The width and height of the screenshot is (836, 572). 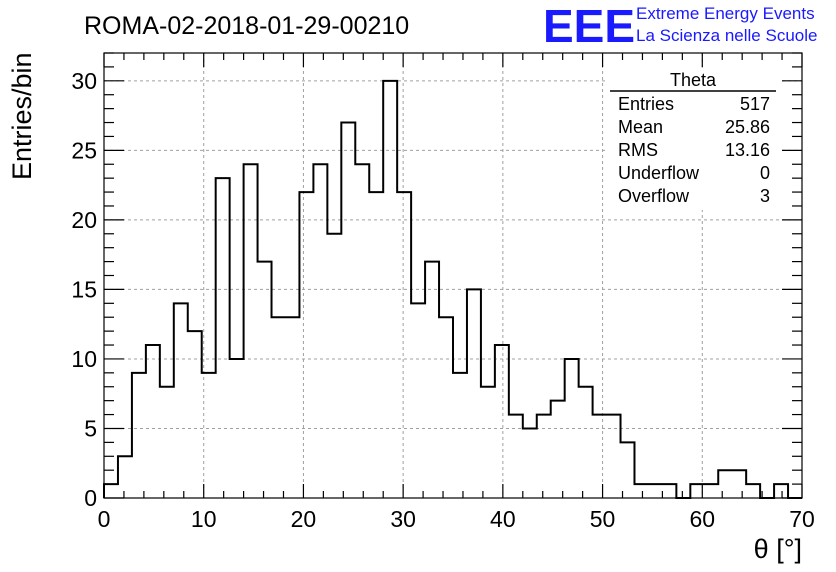 I want to click on eee-logo-line2: La Scienza nelle Scuole, so click(x=726, y=35).